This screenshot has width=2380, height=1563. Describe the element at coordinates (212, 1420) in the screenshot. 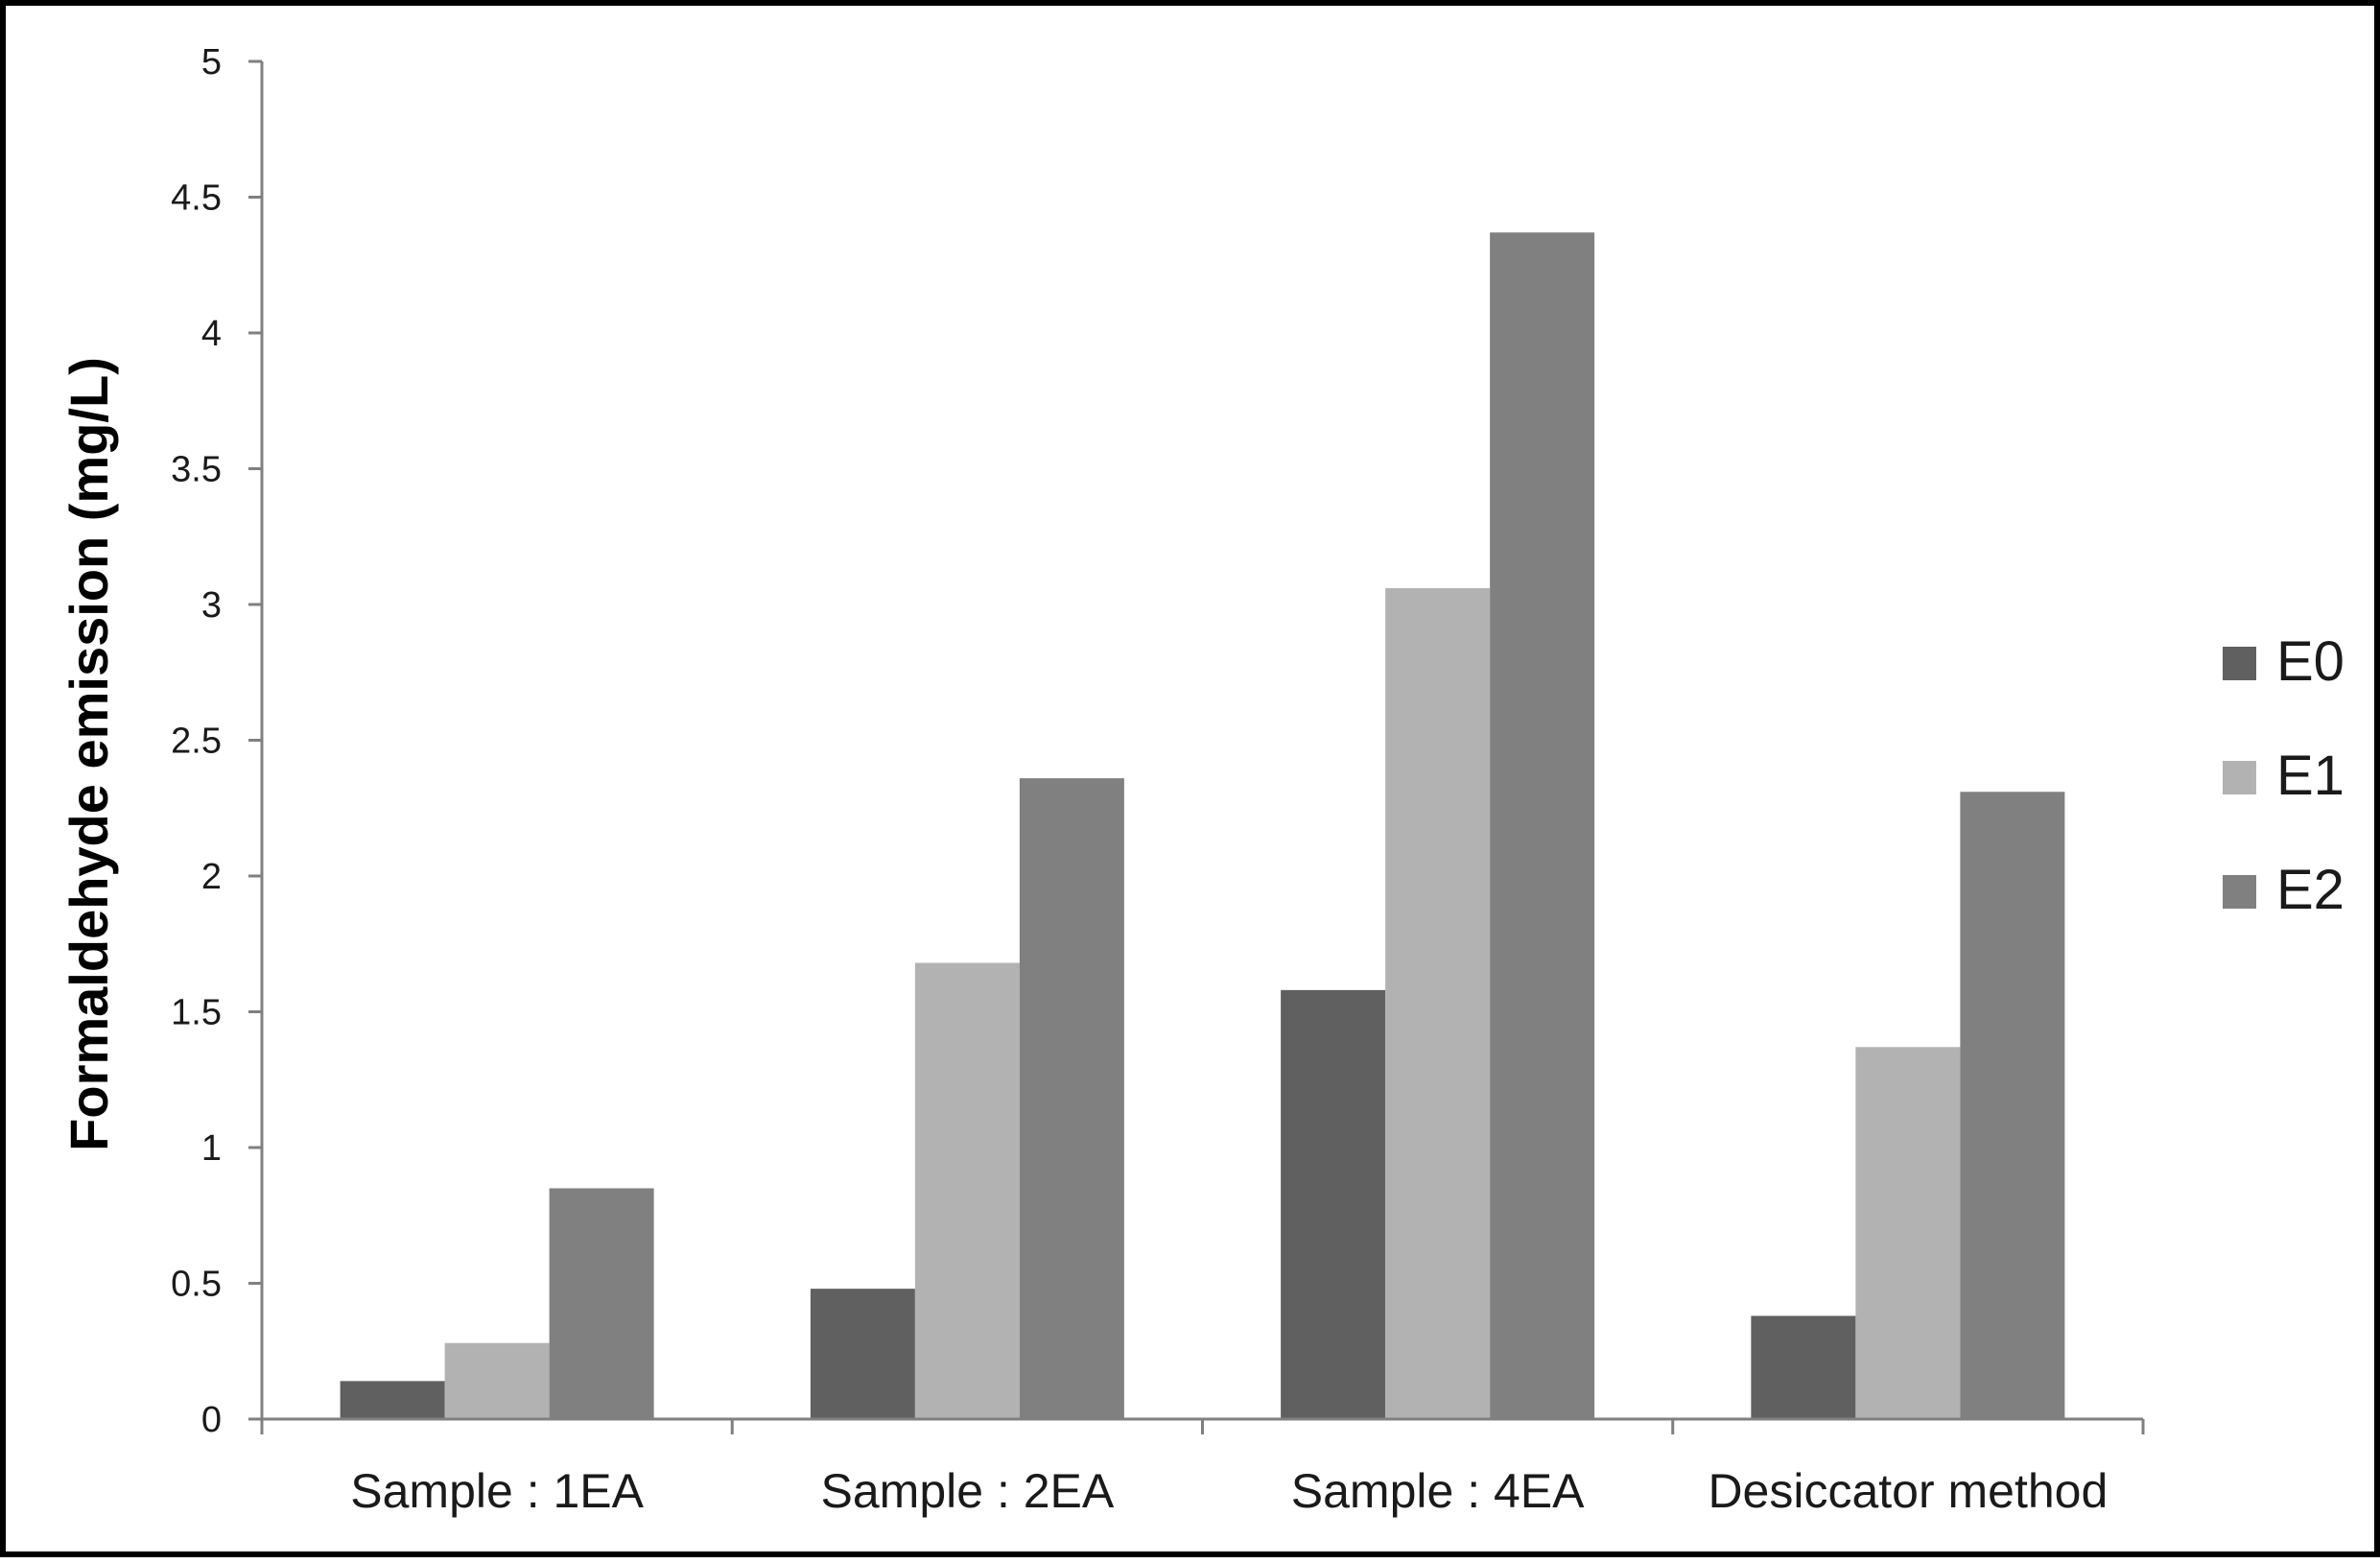

I see `y-tick-label: 0` at that location.